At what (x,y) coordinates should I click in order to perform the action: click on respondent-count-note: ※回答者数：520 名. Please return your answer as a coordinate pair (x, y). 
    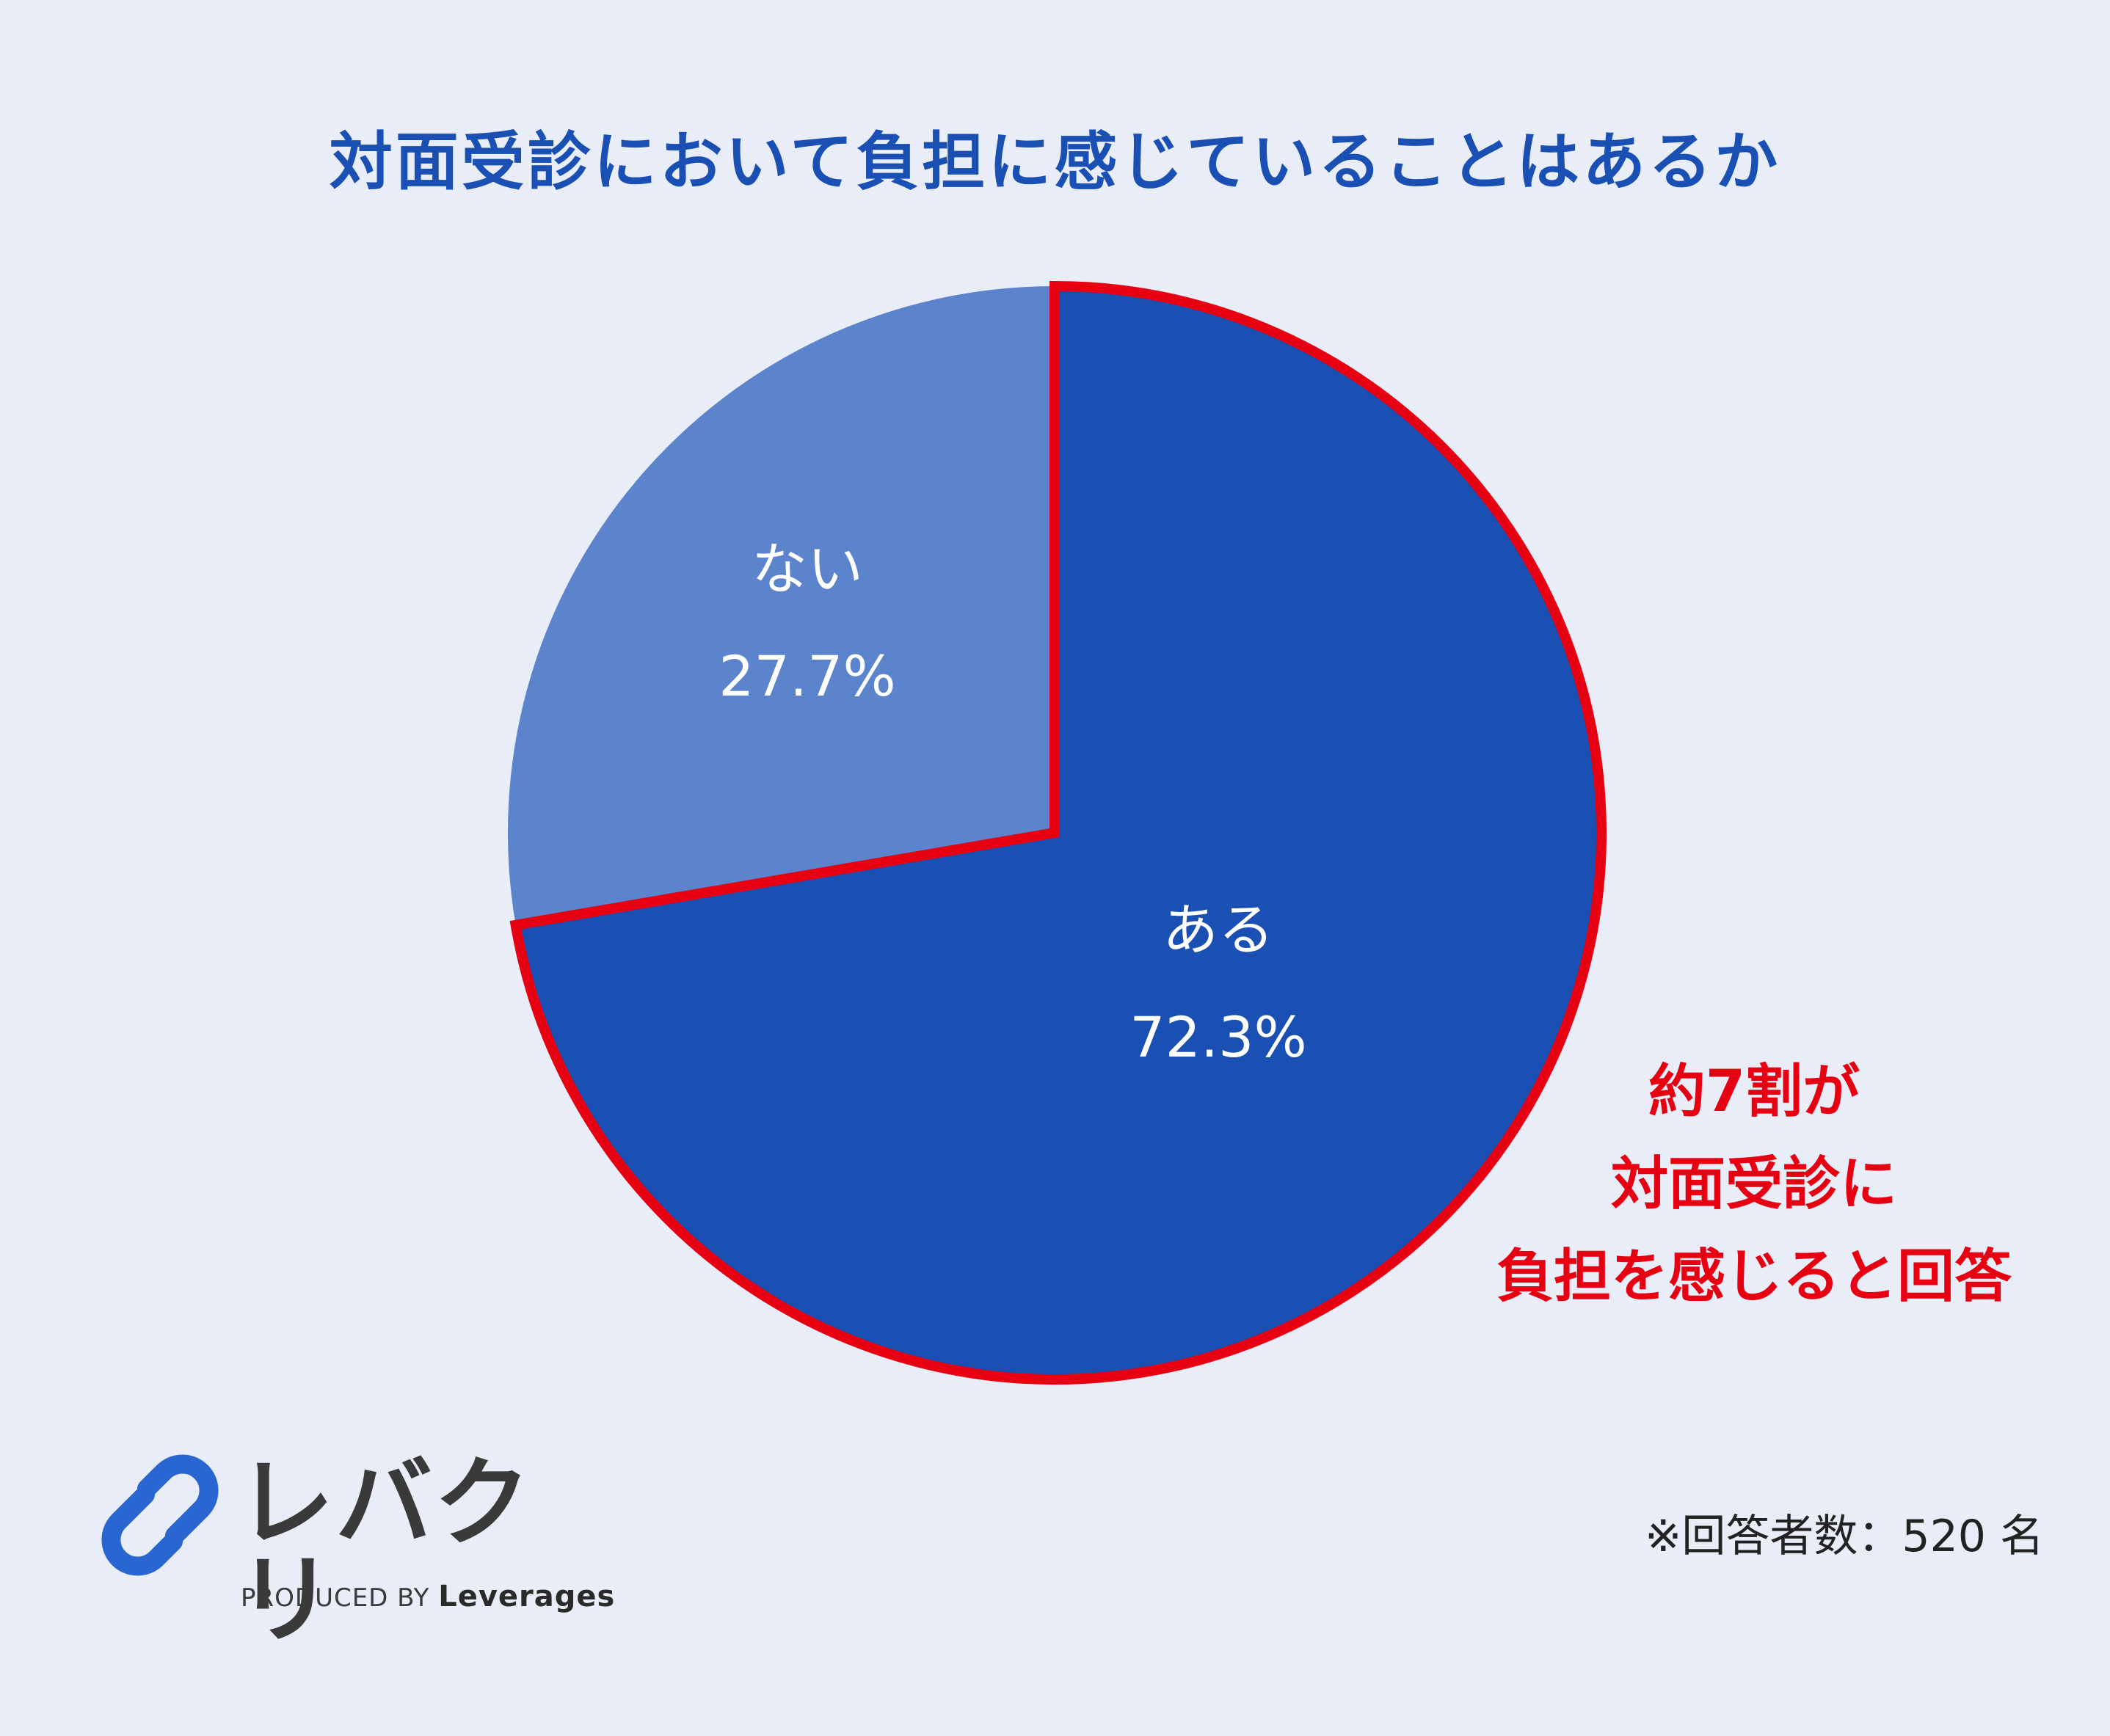
    Looking at the image, I should click on (1845, 1536).